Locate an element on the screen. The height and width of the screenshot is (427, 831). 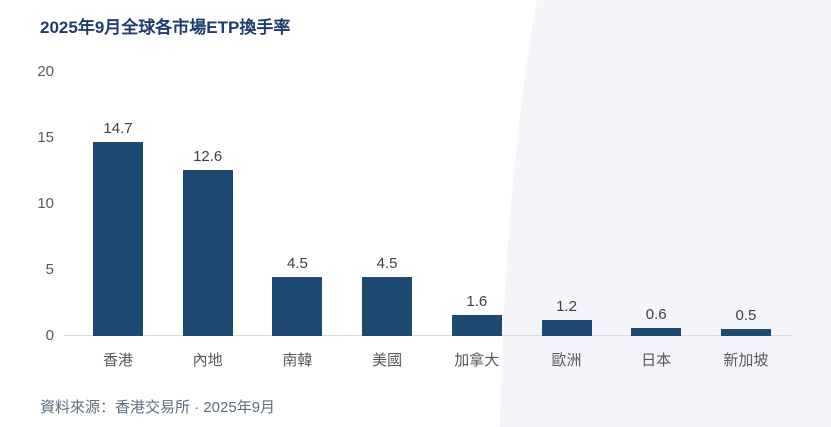
y-axis-tick-label: 0 is located at coordinates (49, 335).